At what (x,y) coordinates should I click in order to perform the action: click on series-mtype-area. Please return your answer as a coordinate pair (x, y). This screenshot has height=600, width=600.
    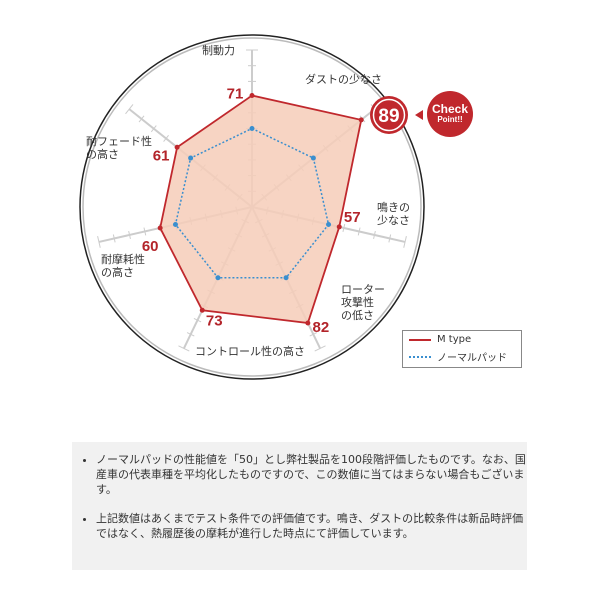
    Looking at the image, I should click on (261, 209).